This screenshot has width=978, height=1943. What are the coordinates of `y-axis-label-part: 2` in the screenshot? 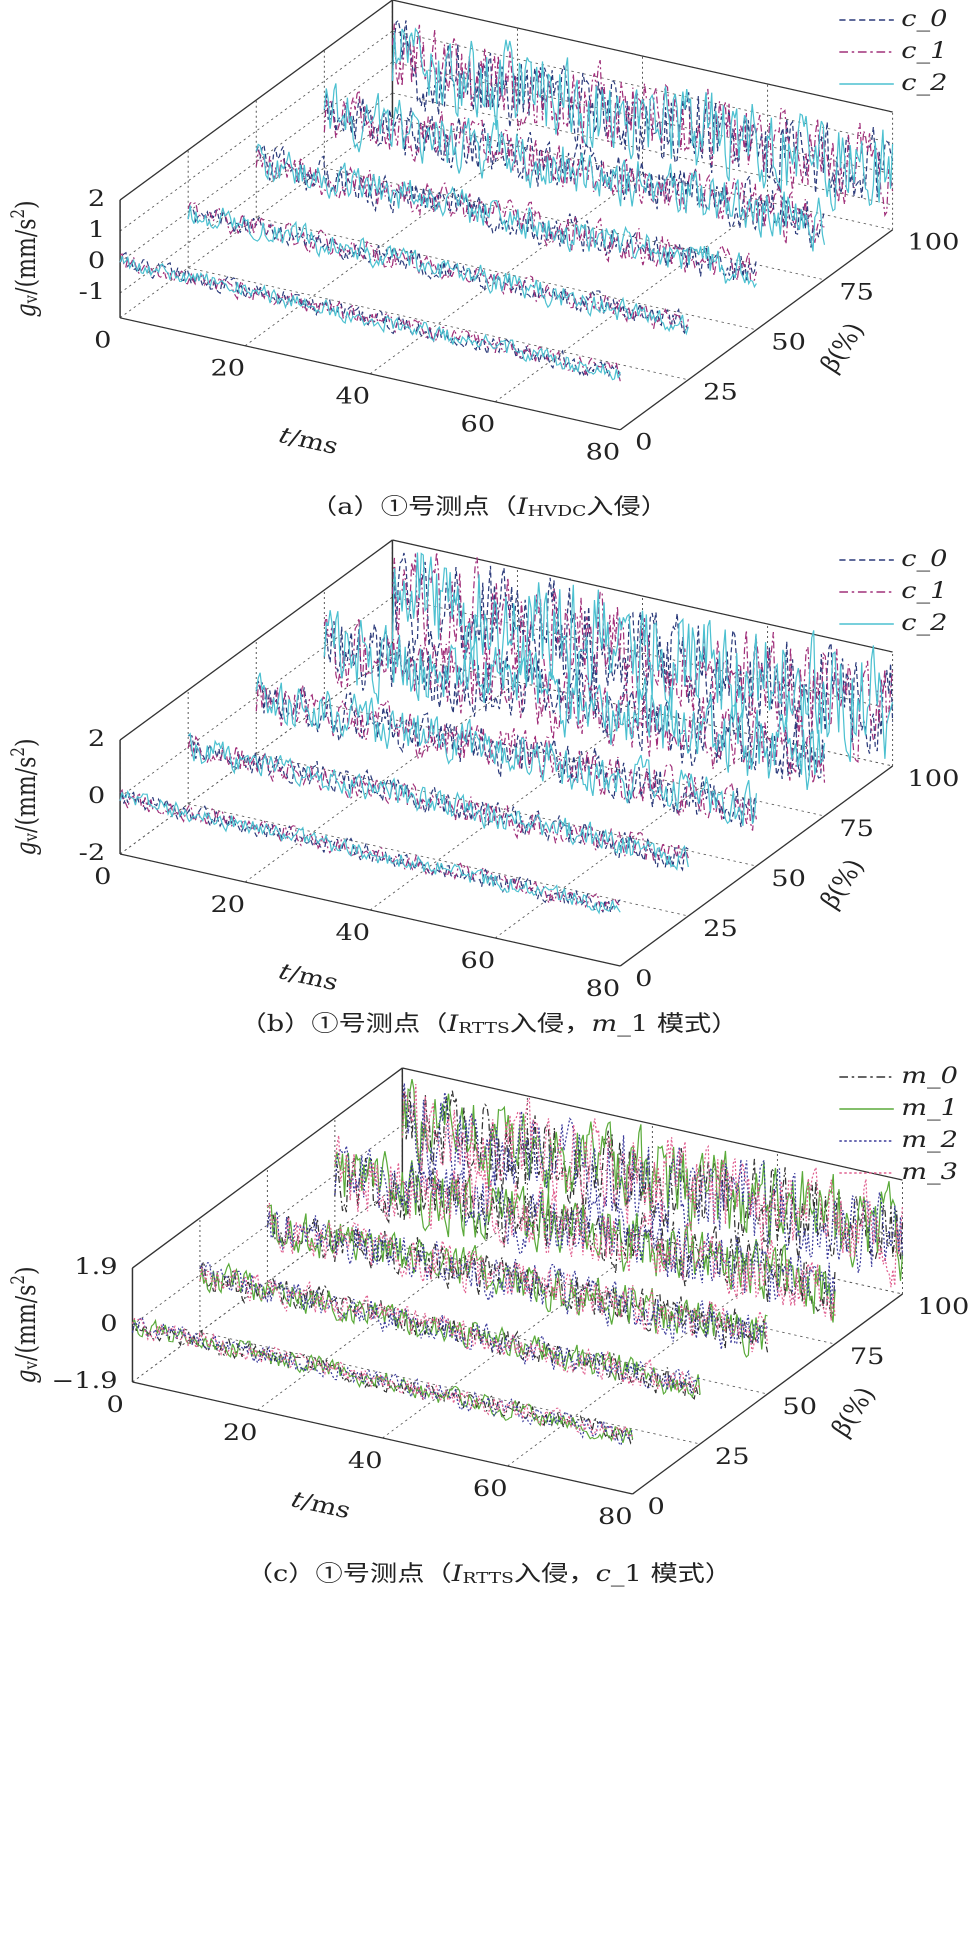 It's located at (17, 1280).